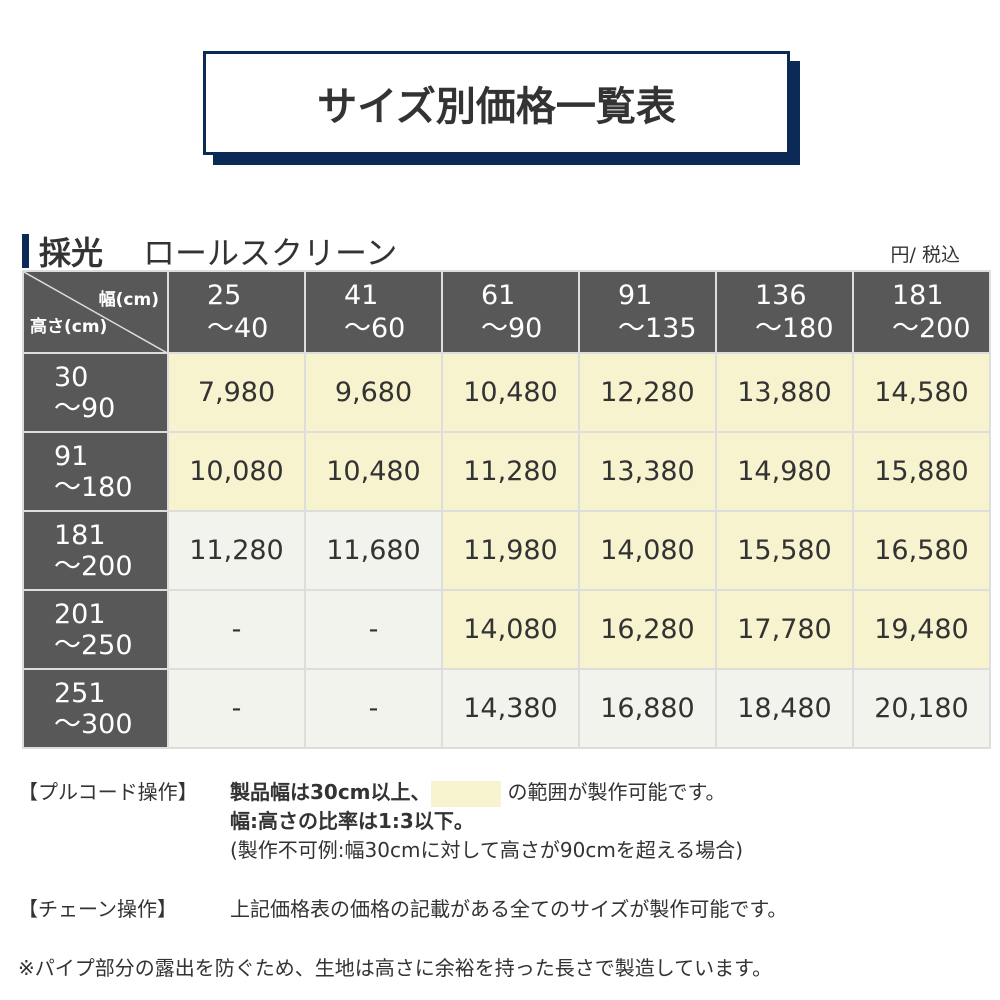 This screenshot has width=1000, height=1000. Describe the element at coordinates (647, 708) in the screenshot. I see `price-cell: 16,880` at that location.